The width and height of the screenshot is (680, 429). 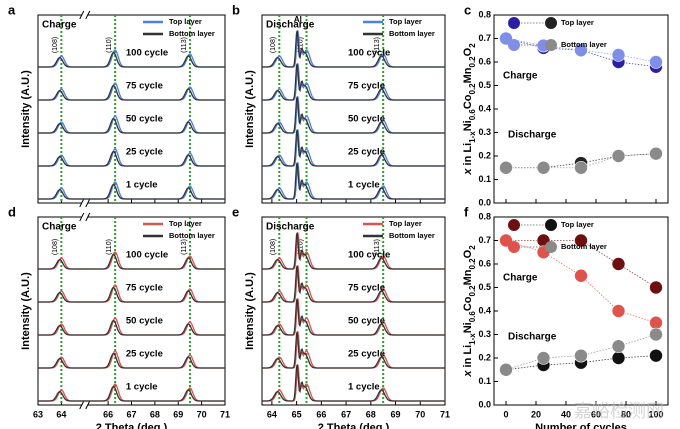 What do you see at coordinates (484, 216) in the screenshot?
I see `y-tick-label: 0.8` at bounding box center [484, 216].